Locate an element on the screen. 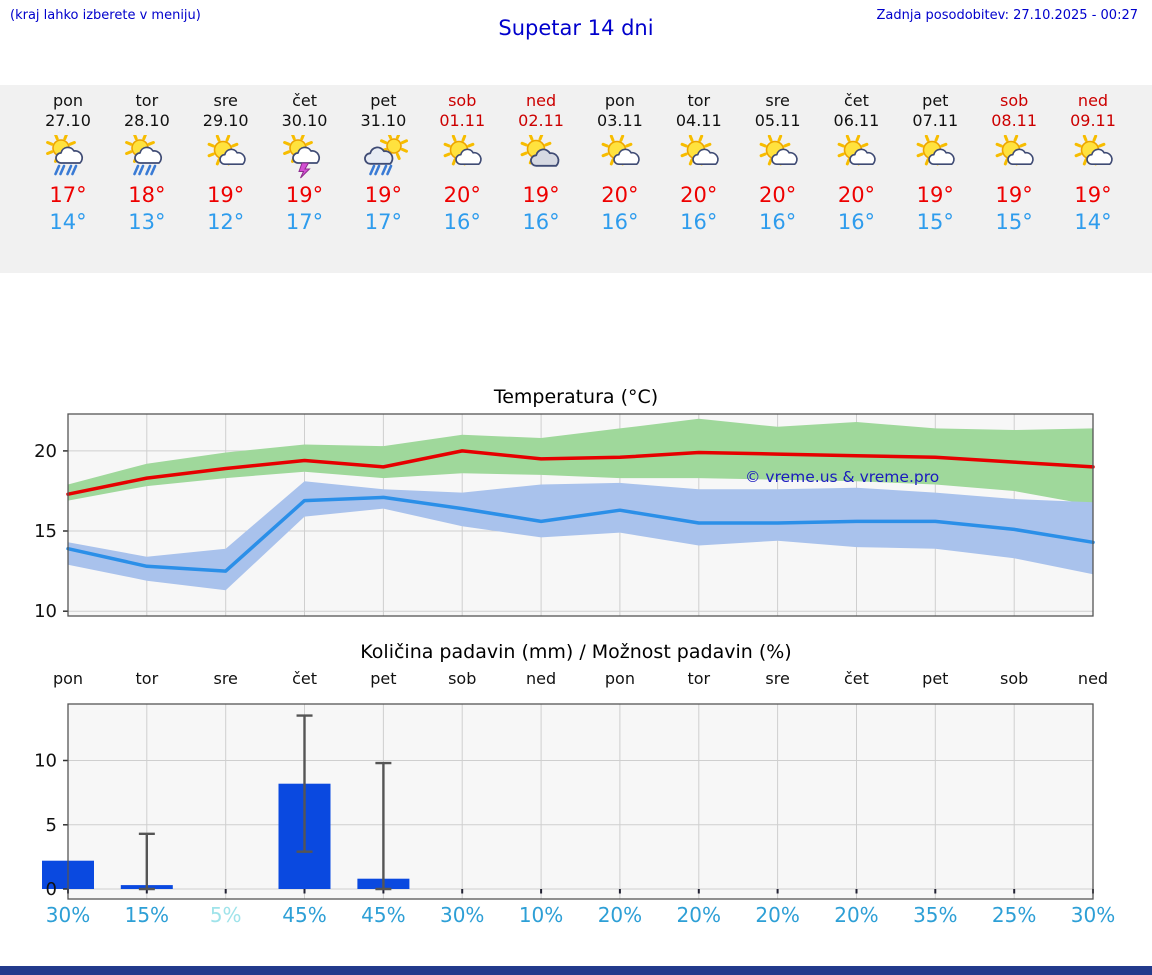 The width and height of the screenshot is (1152, 975). forecast-day-0: pon 27.10 17° 14° is located at coordinates (68, 163).